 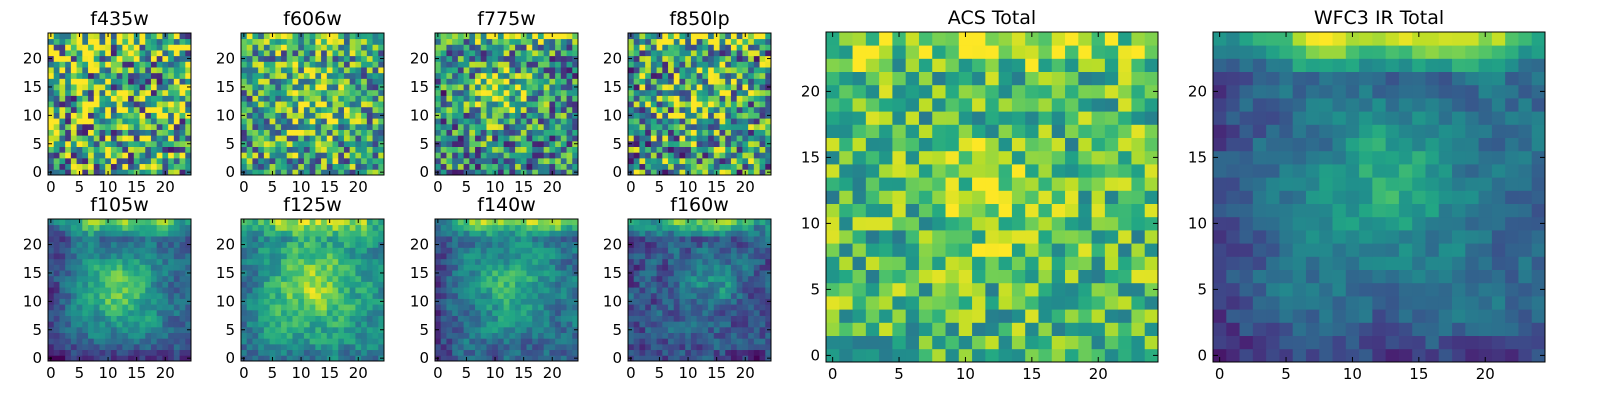 I want to click on x-tick-label: 5, so click(x=80, y=187).